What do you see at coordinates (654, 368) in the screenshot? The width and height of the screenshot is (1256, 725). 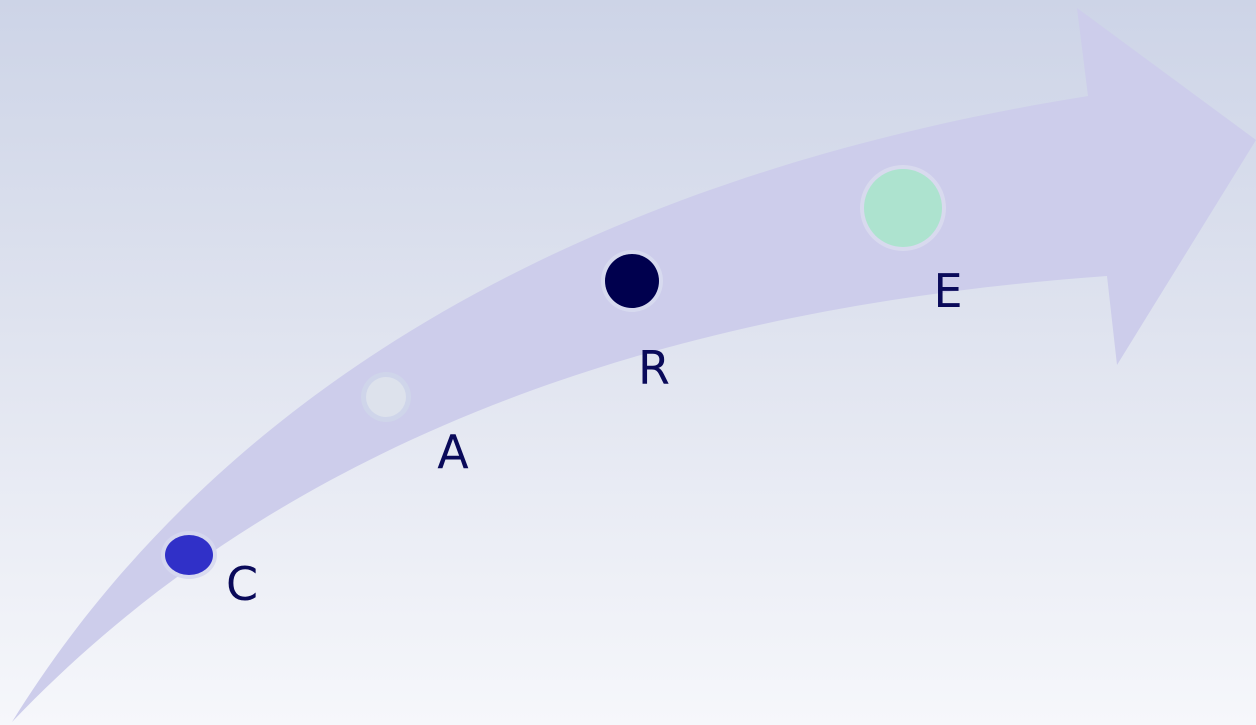 I see `stage-r-label: R` at bounding box center [654, 368].